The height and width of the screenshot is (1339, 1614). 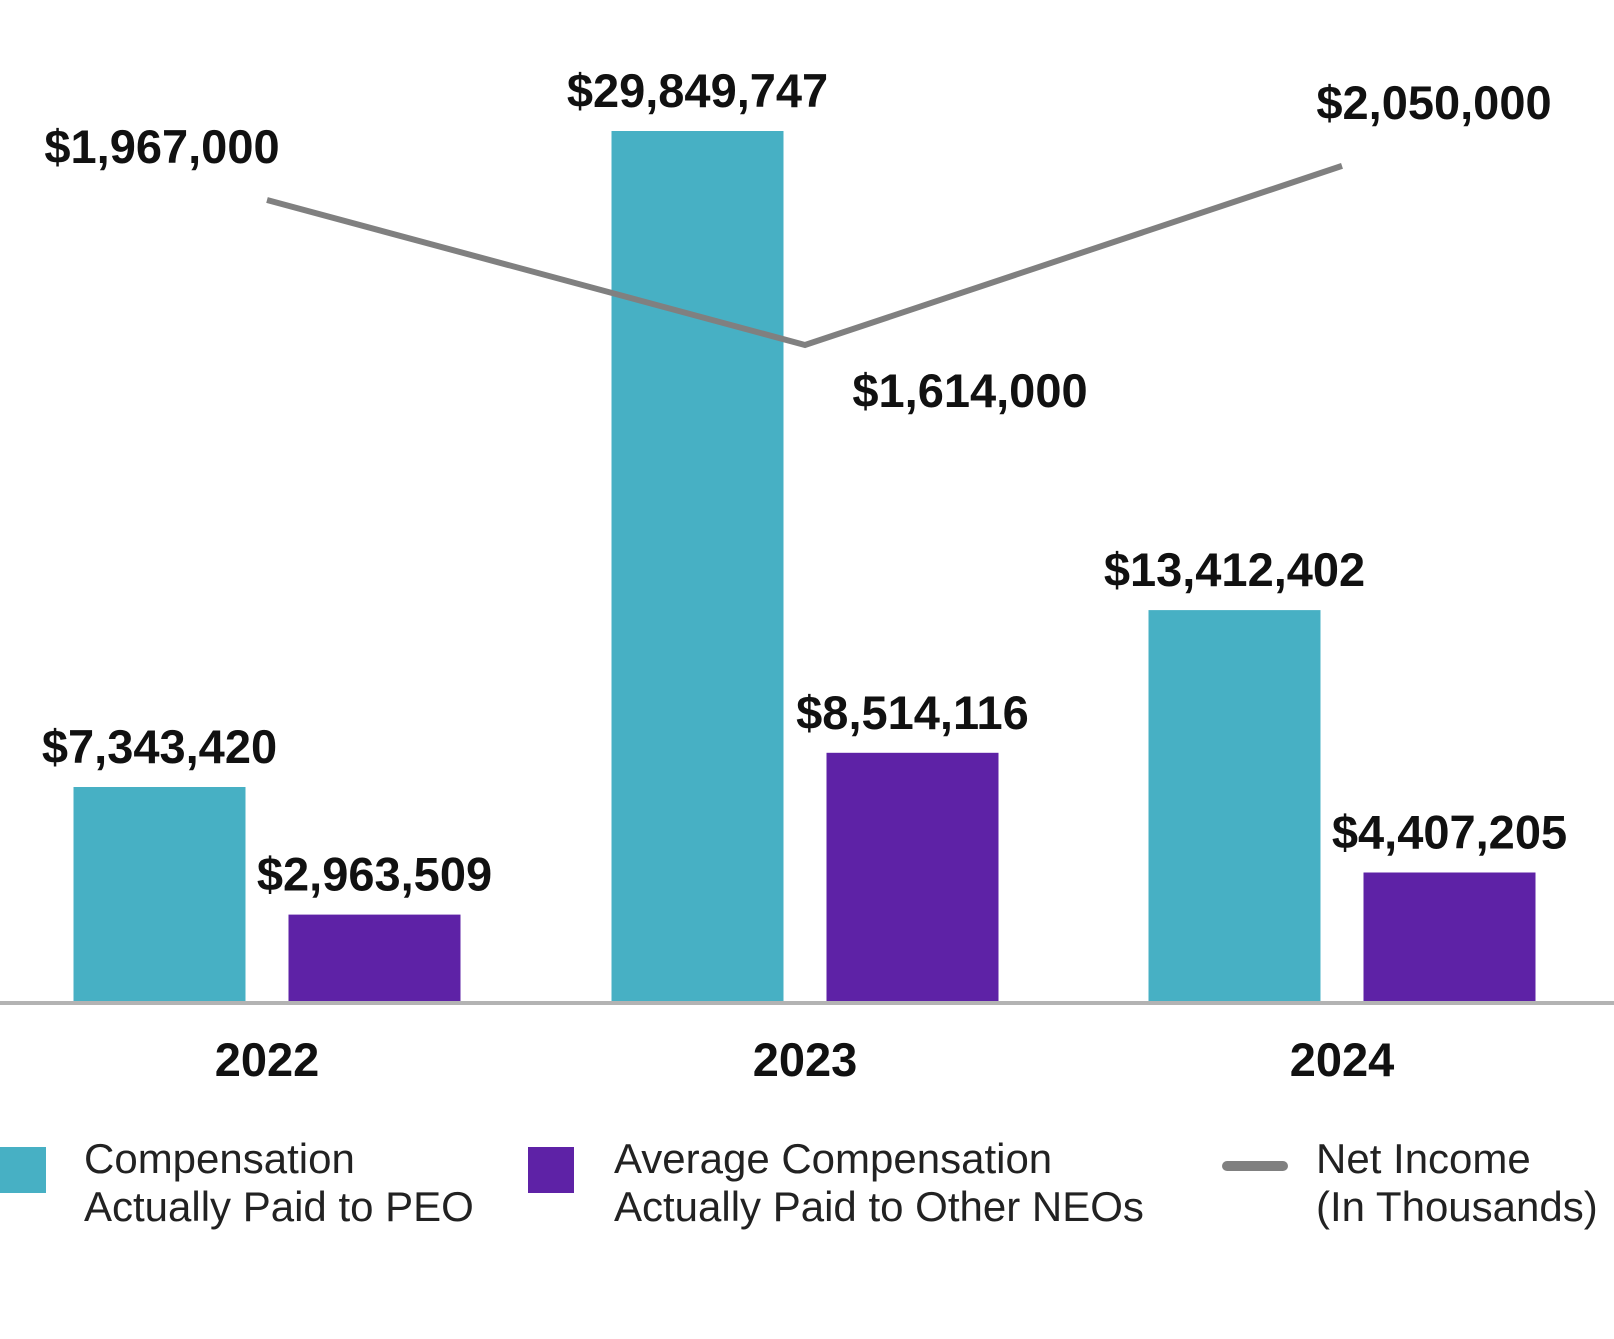 I want to click on net-income-line, so click(x=804, y=256).